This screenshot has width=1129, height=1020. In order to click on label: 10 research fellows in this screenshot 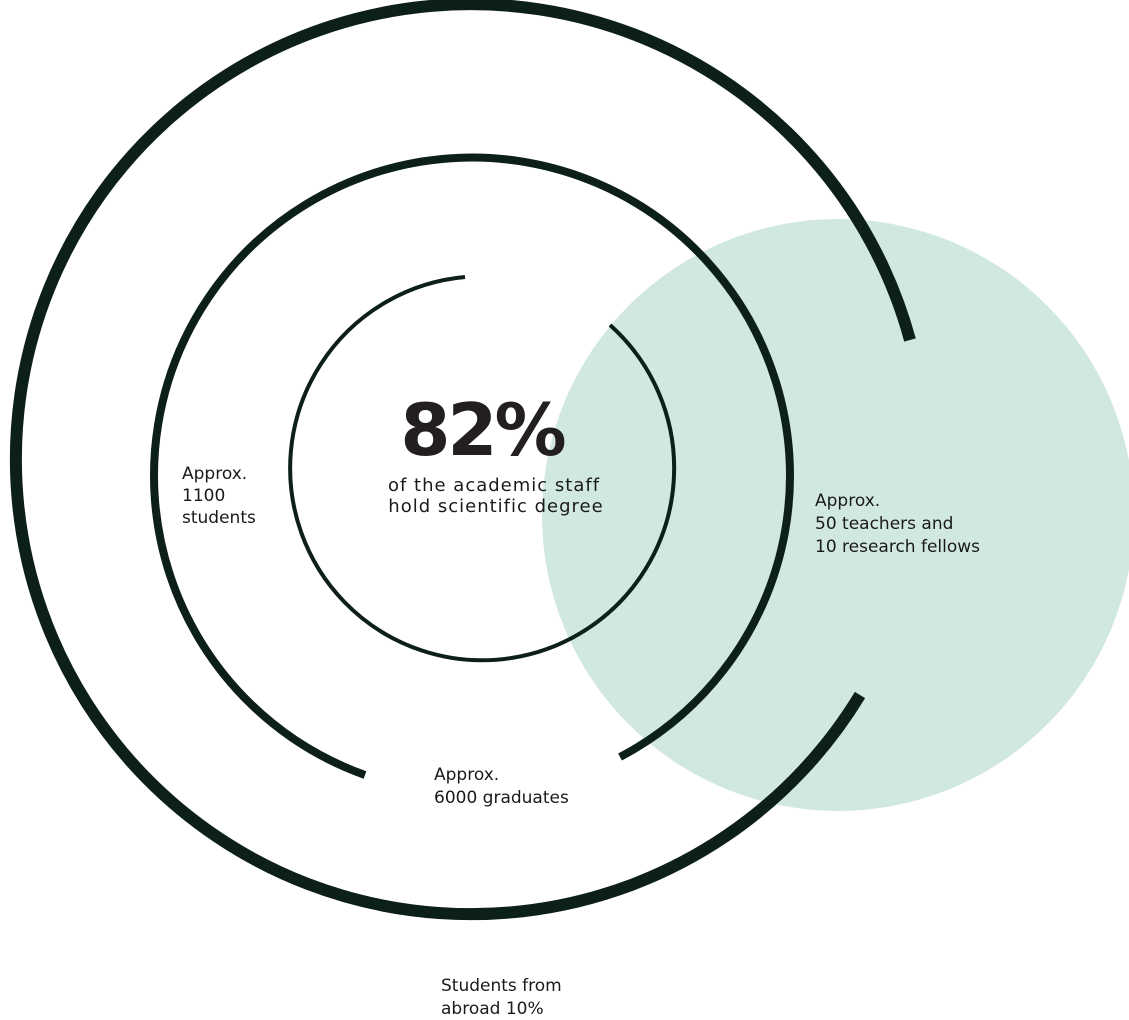, I will do `click(897, 547)`.